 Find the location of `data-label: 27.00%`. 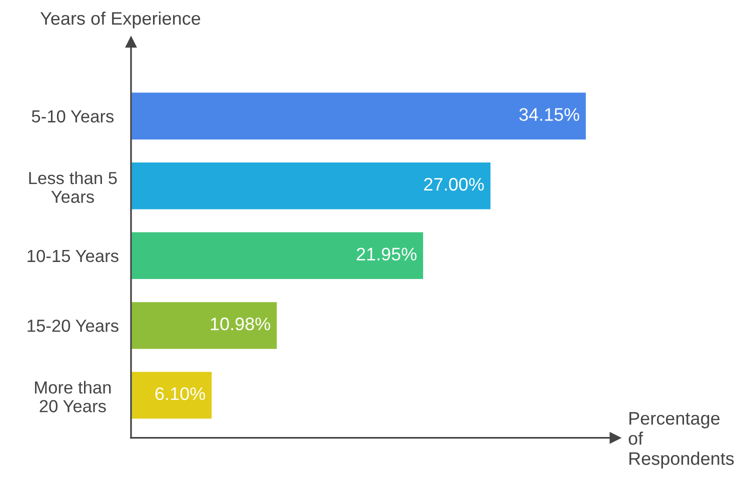

data-label: 27.00% is located at coordinates (454, 184).